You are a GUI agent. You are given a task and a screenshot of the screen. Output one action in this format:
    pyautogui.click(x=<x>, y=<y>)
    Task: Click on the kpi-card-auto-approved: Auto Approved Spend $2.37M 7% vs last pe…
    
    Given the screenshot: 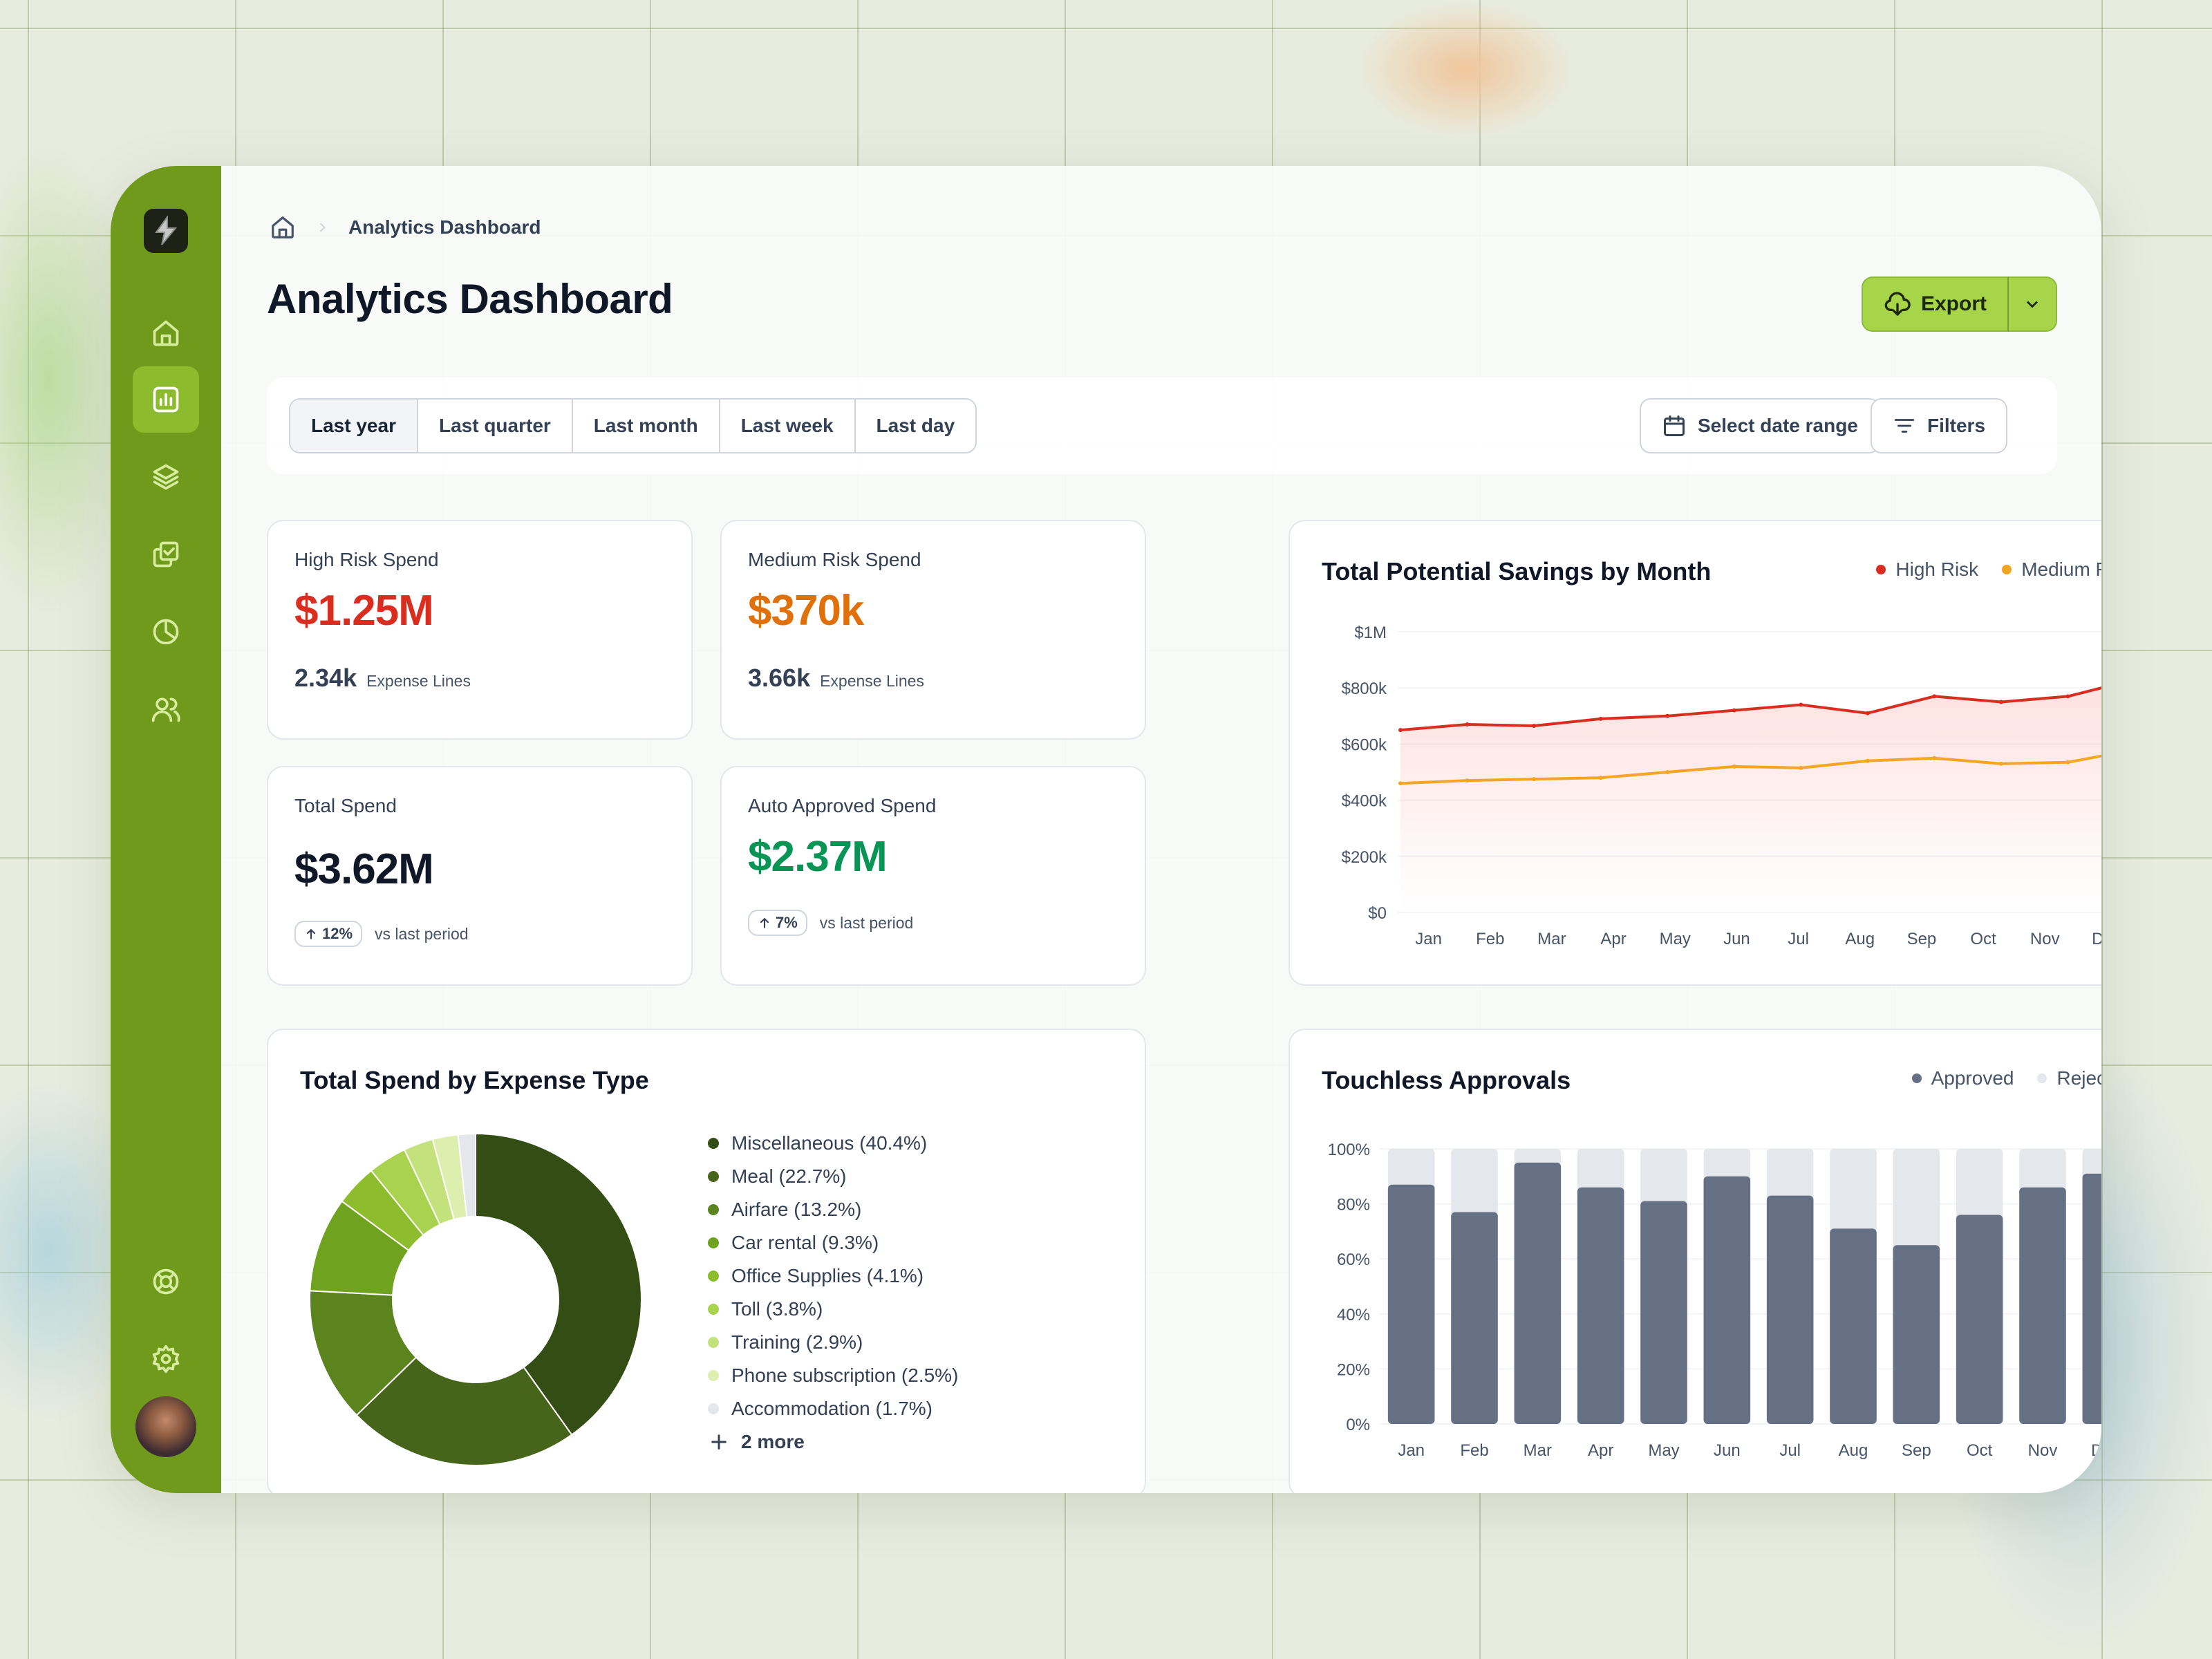 What is the action you would take?
    pyautogui.click(x=933, y=876)
    